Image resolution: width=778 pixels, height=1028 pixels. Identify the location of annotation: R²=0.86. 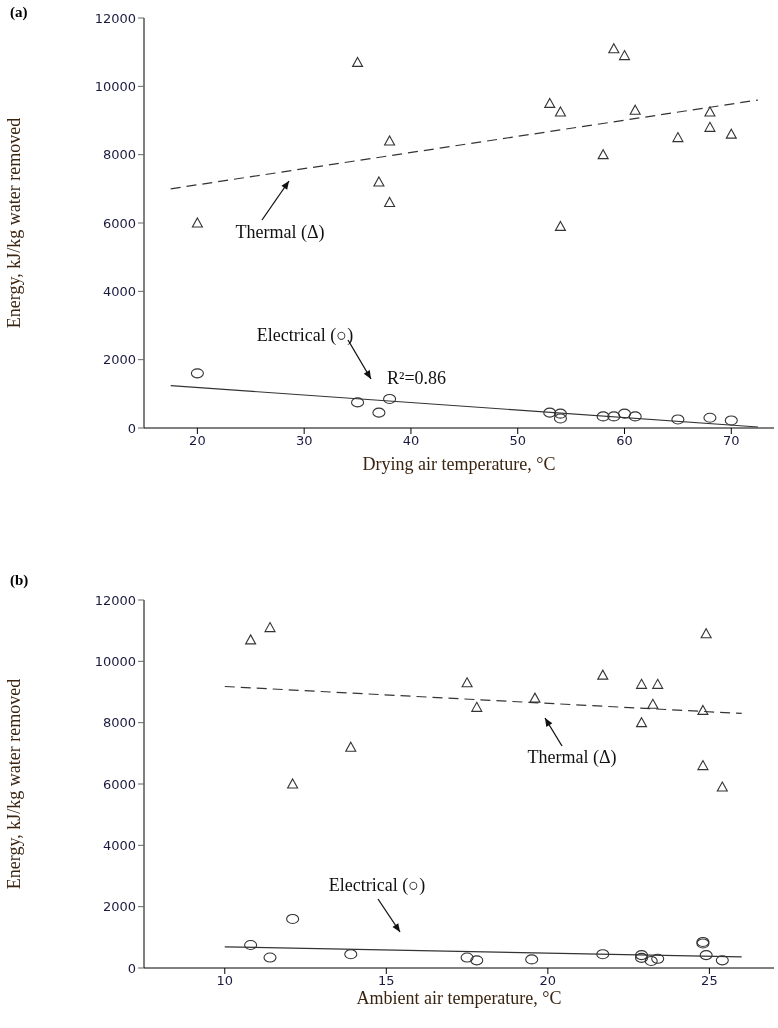
(417, 378).